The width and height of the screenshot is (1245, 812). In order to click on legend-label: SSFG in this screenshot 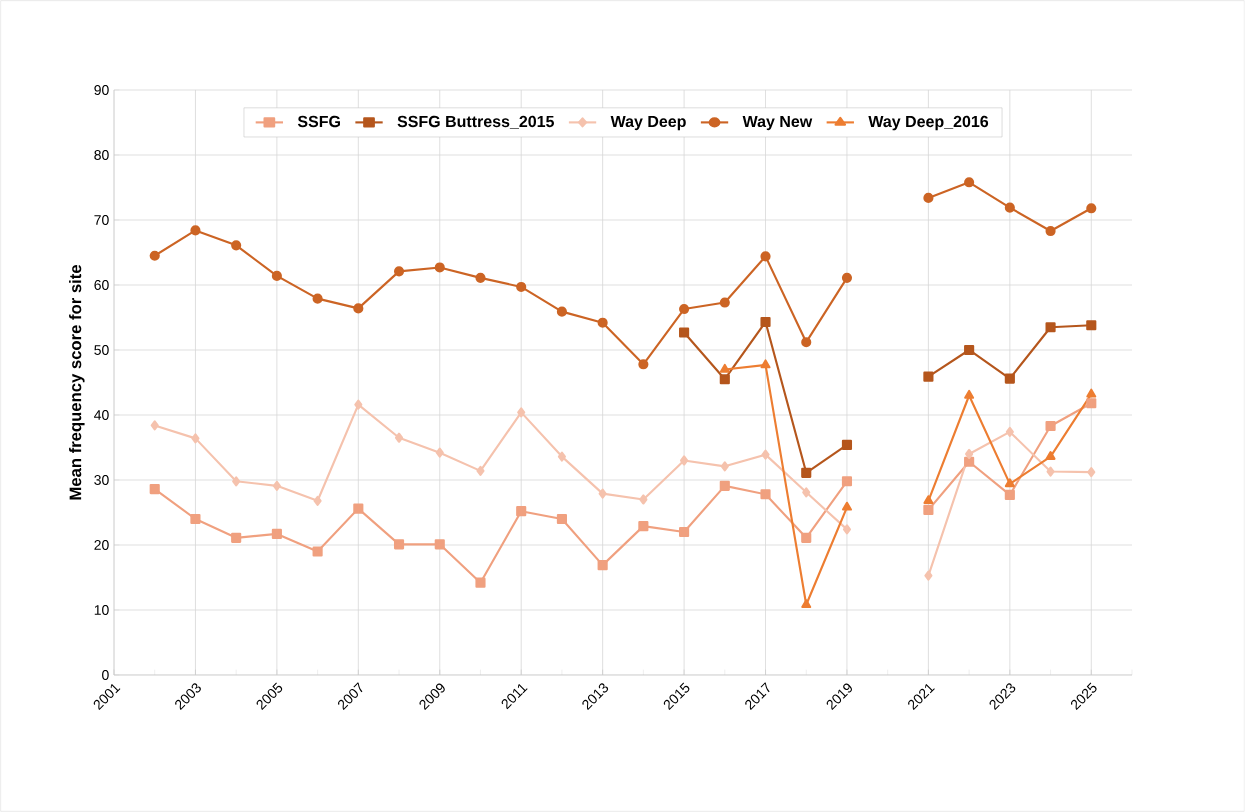, I will do `click(318, 121)`.